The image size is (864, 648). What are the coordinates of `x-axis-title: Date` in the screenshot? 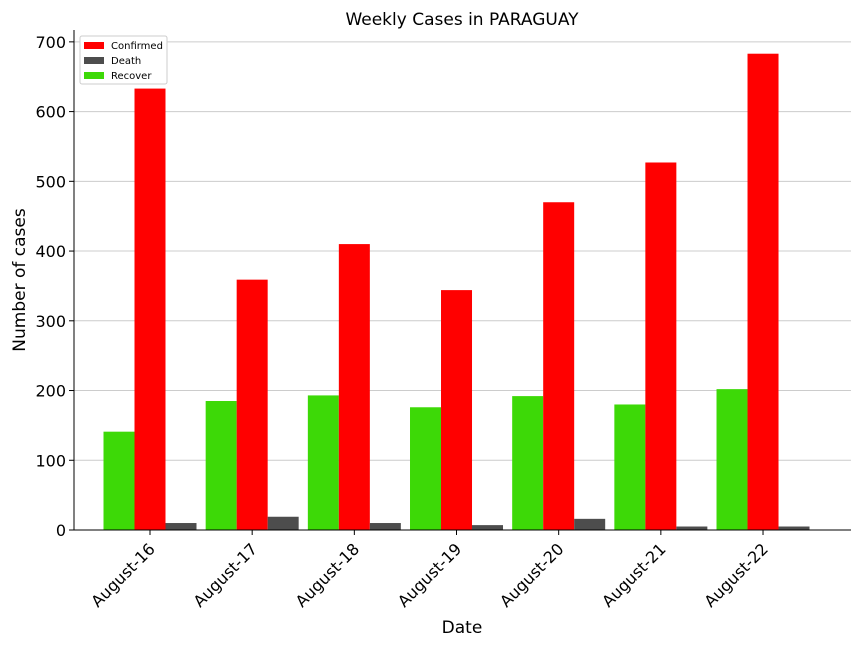 It's located at (462, 628).